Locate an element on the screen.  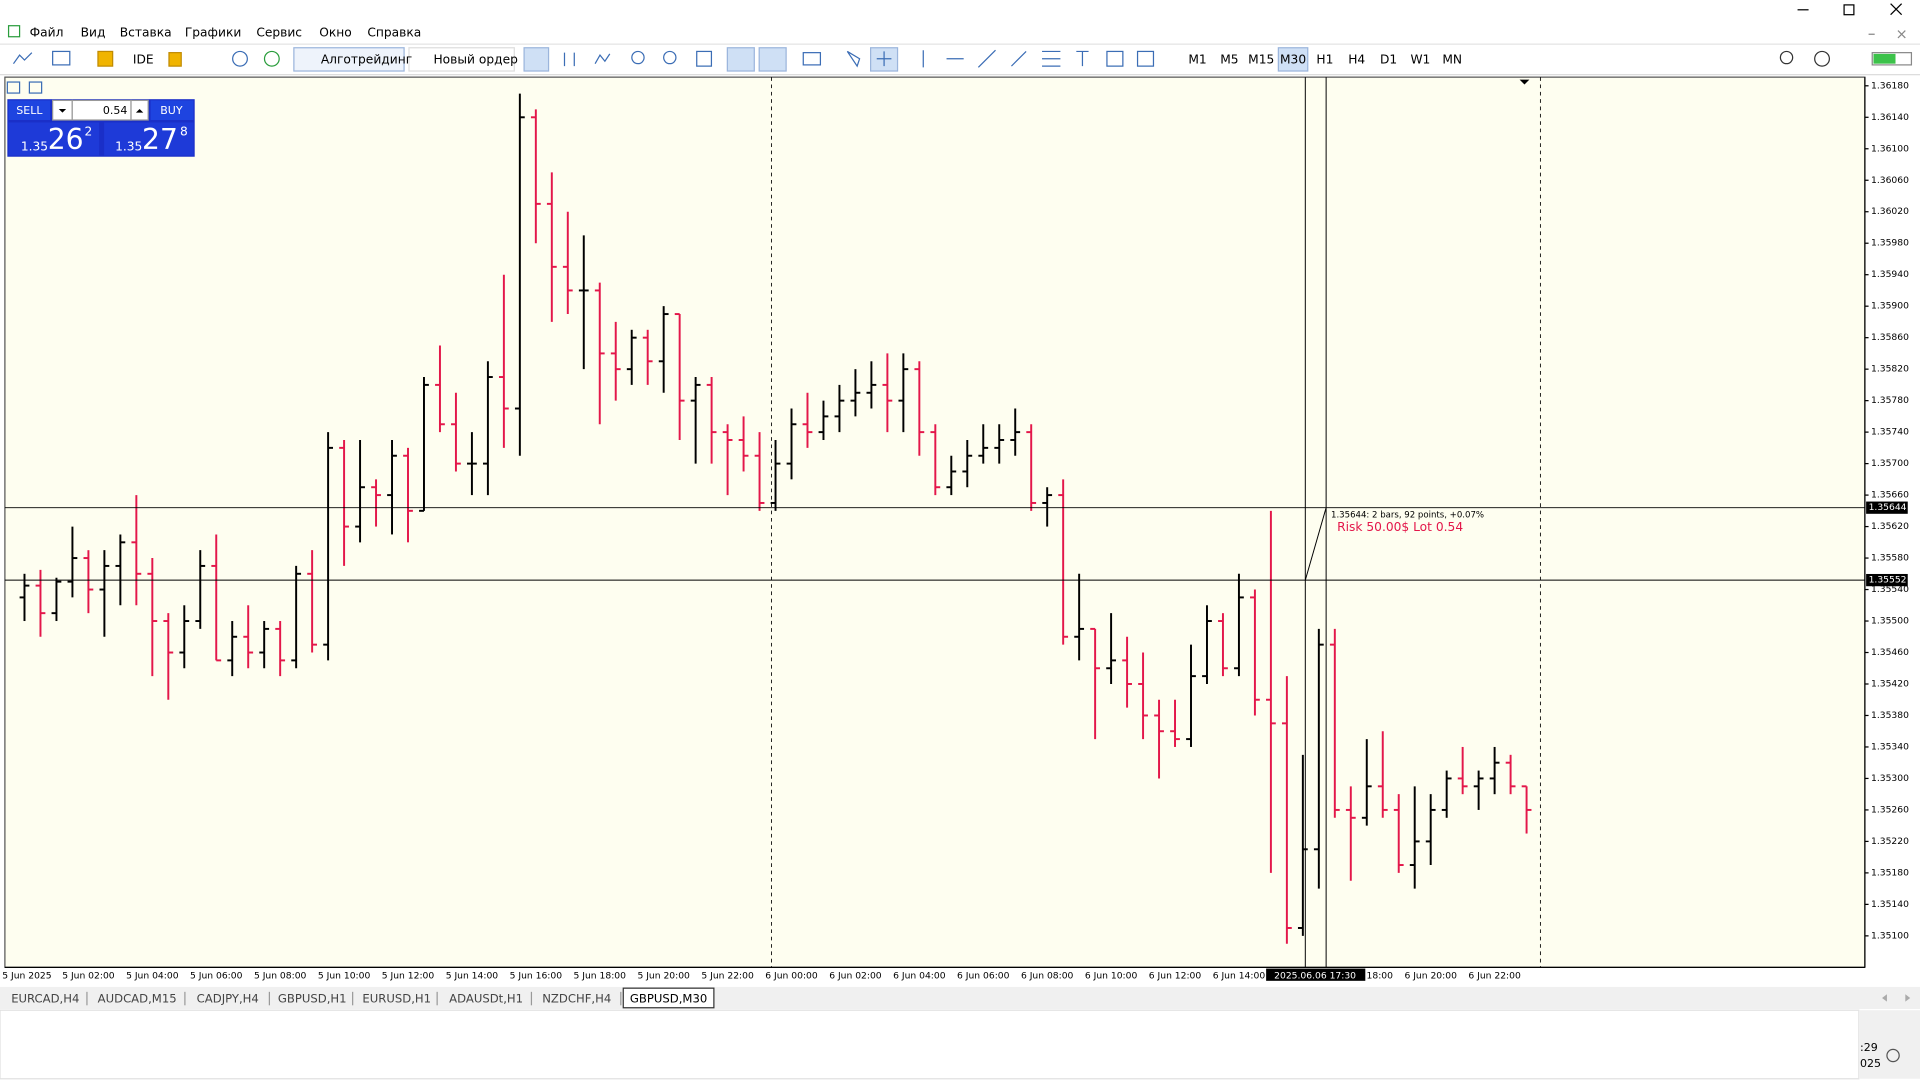
y-tick-label: 1.35460 is located at coordinates (1890, 652).